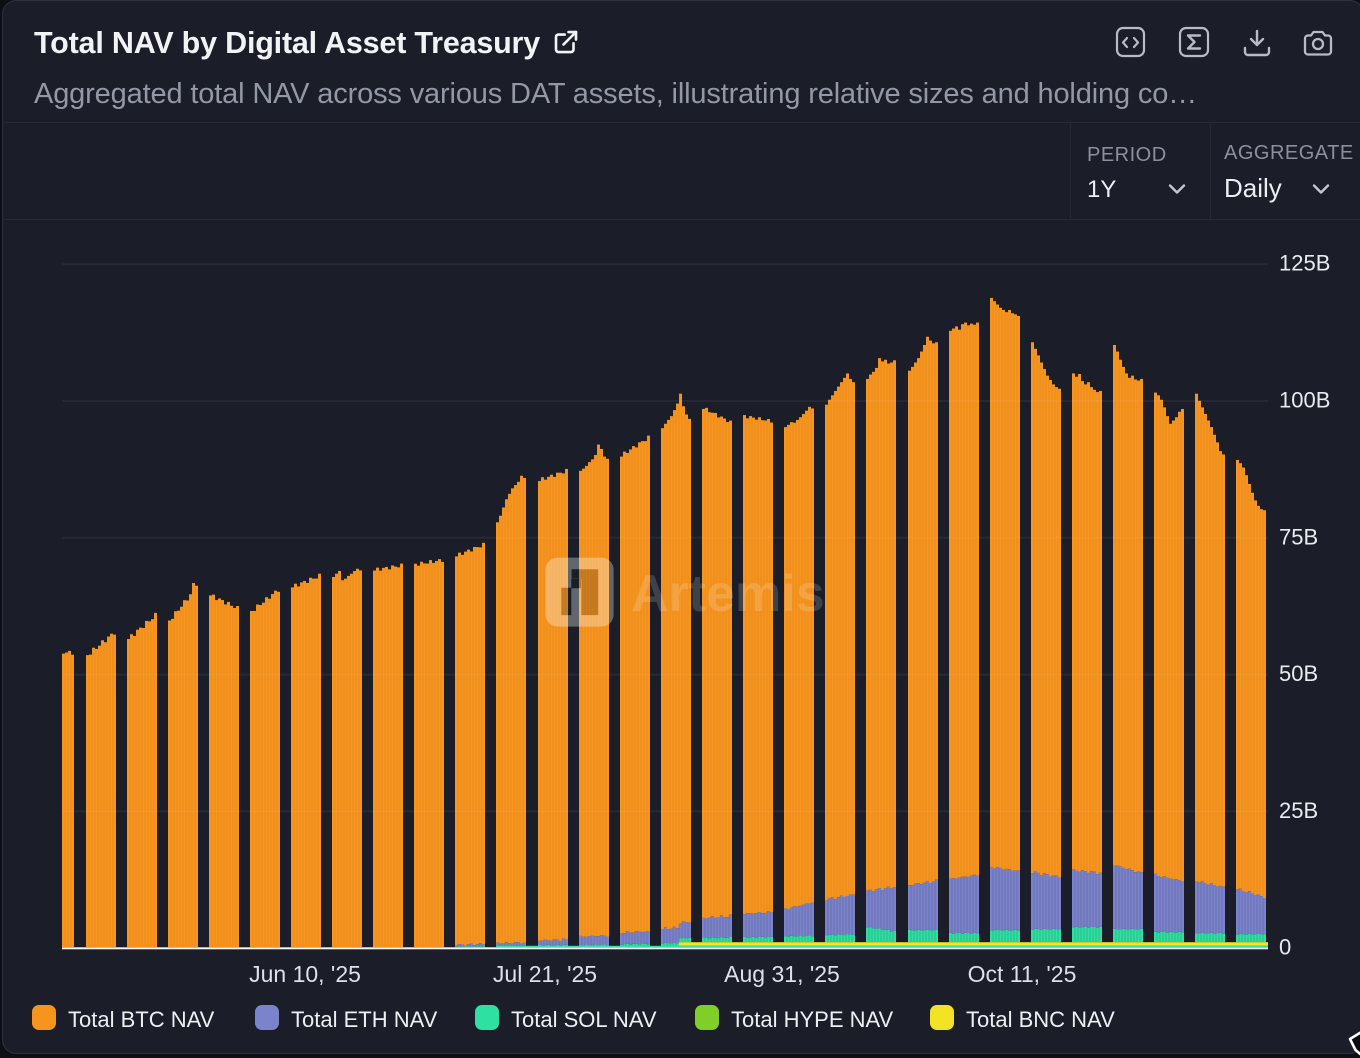 This screenshot has width=1360, height=1058. I want to click on svg-text: Jul 21, '25, so click(545, 974).